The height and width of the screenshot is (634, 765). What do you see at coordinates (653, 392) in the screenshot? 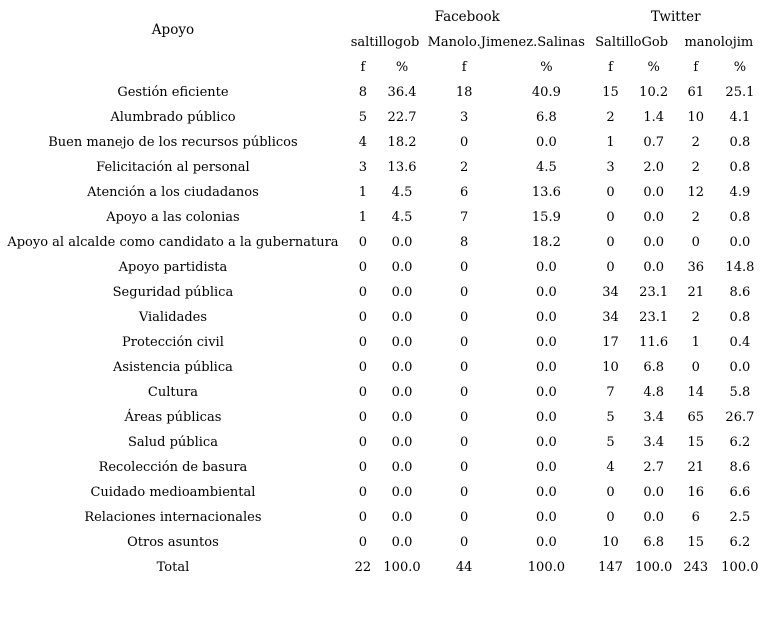
I see `percent-cell: 4.8` at bounding box center [653, 392].